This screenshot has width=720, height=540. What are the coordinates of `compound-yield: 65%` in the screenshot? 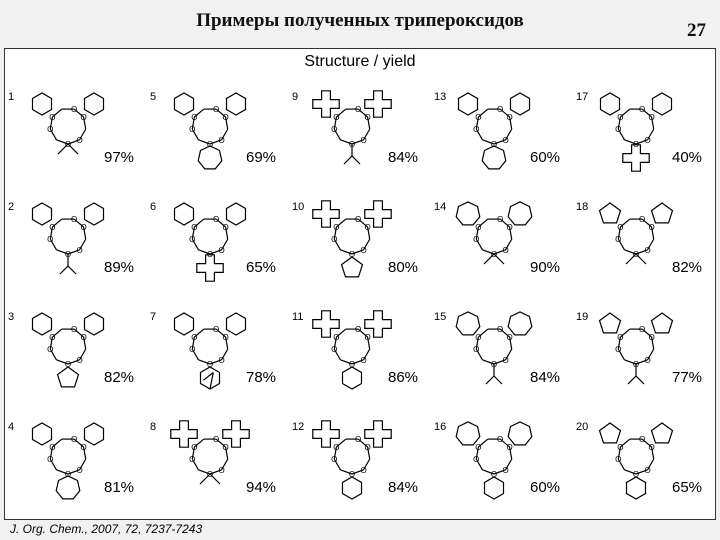 It's located at (261, 267).